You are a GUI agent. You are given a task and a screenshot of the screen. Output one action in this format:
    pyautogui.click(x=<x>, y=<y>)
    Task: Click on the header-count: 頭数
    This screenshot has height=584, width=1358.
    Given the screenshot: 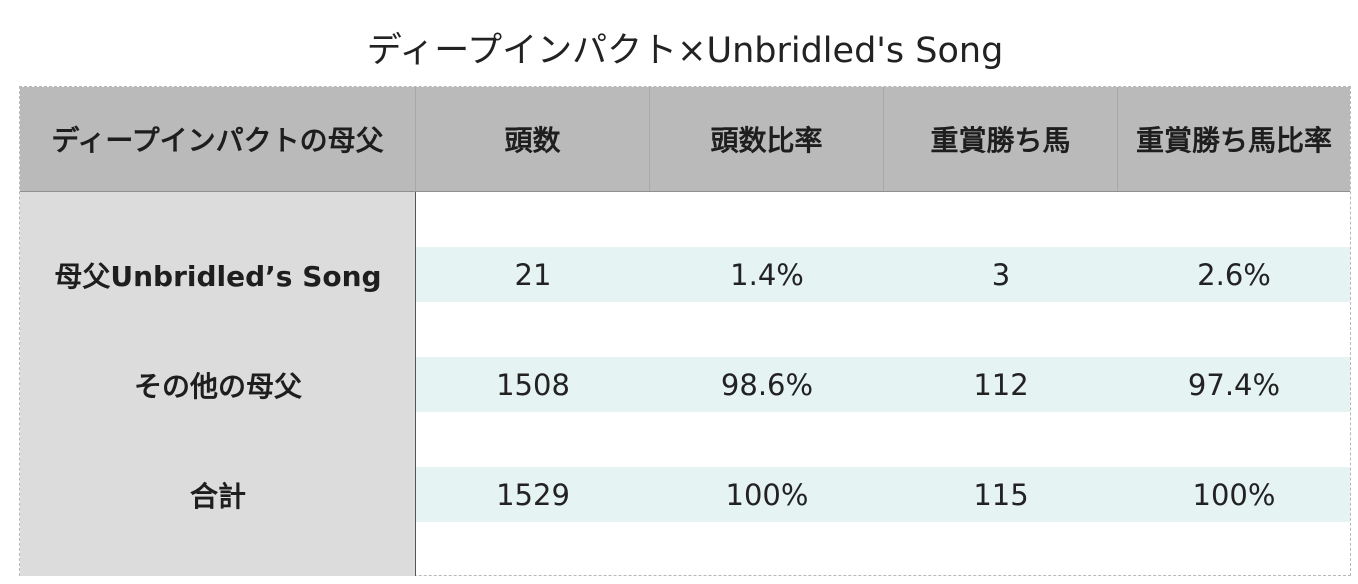 What is the action you would take?
    pyautogui.click(x=533, y=139)
    